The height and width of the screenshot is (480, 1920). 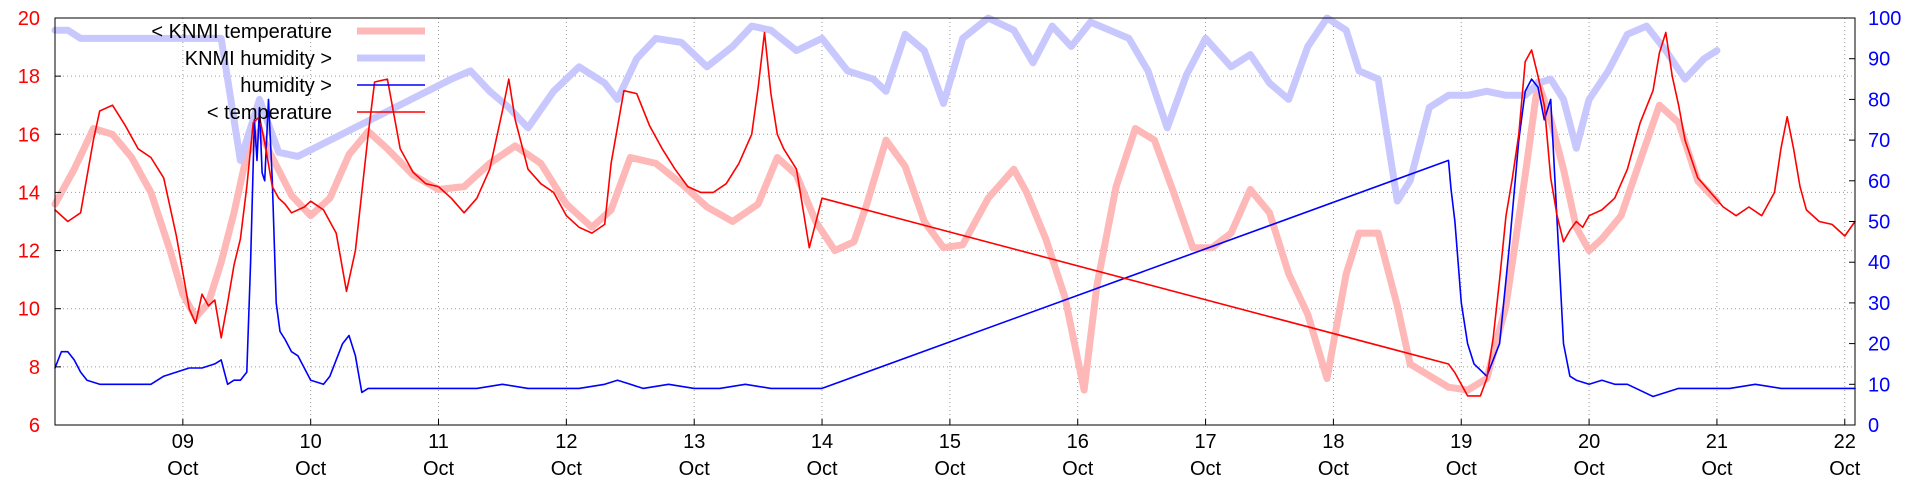 I want to click on x-tick-label-day: 22, so click(x=1845, y=442).